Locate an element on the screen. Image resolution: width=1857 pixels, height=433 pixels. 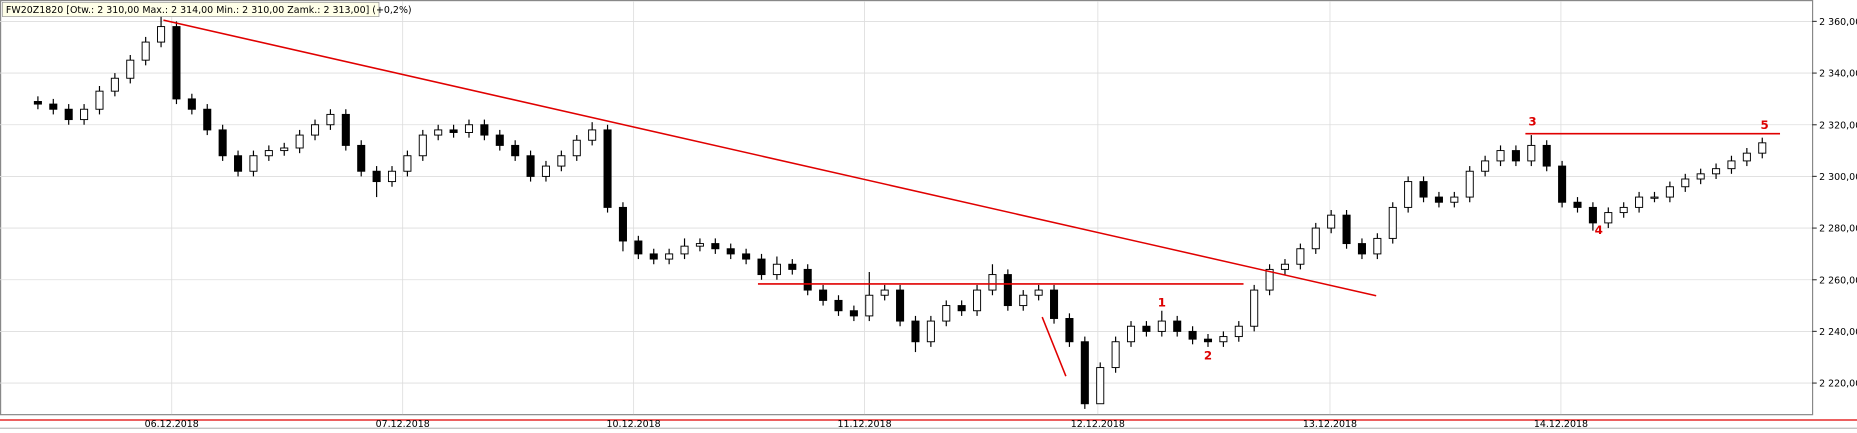
annotation: 3 is located at coordinates (1532, 121).